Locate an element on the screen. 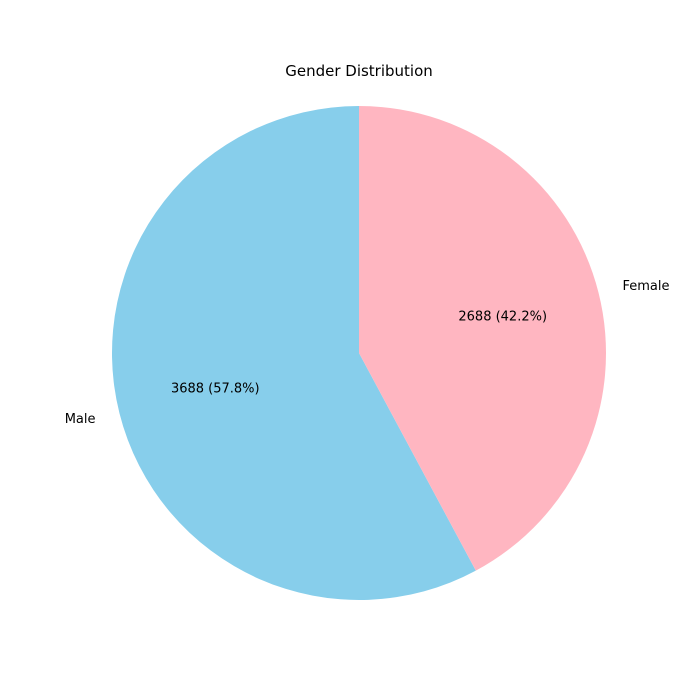 This screenshot has height=700, width=700. category-label-female: Female is located at coordinates (645, 286).